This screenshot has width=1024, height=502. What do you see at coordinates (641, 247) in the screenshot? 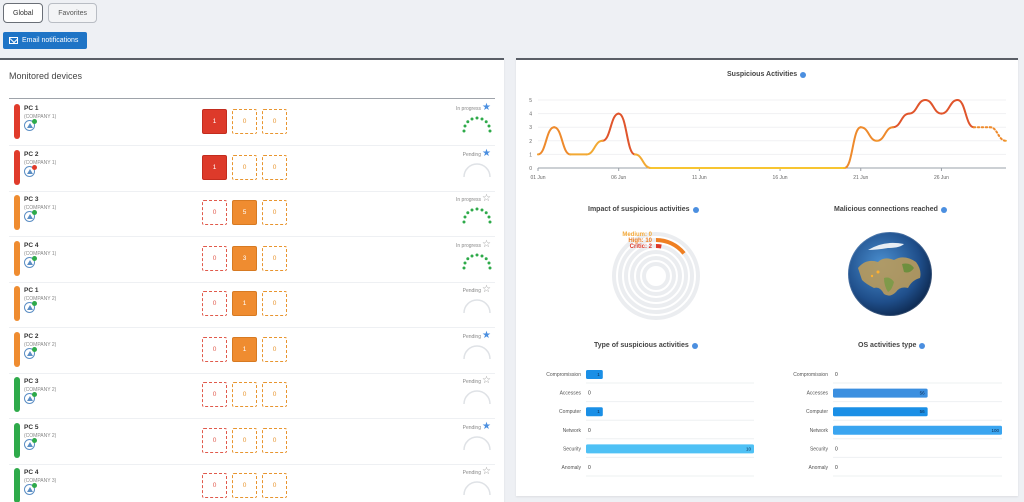
I see `radial-label: Critic: 2` at bounding box center [641, 247].